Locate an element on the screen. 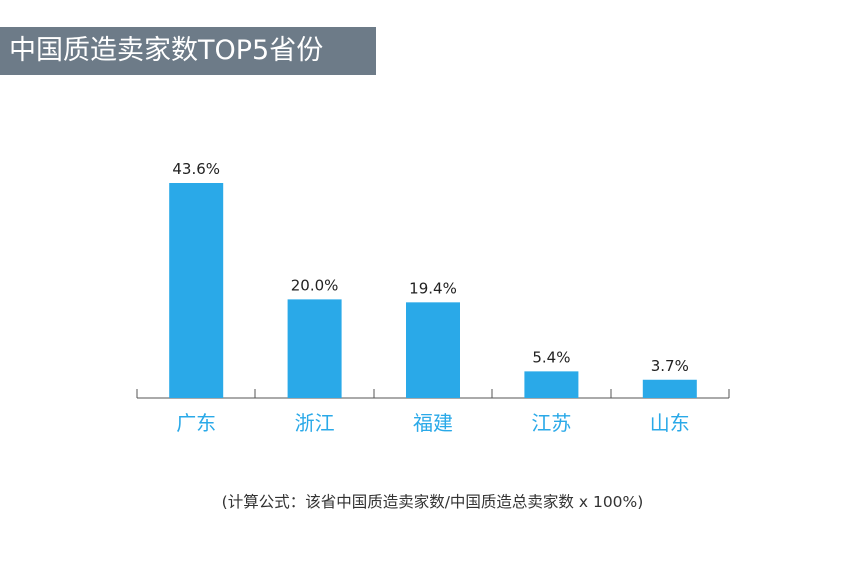 This screenshot has width=865, height=577. category-label-2: 浙江 is located at coordinates (315, 423).